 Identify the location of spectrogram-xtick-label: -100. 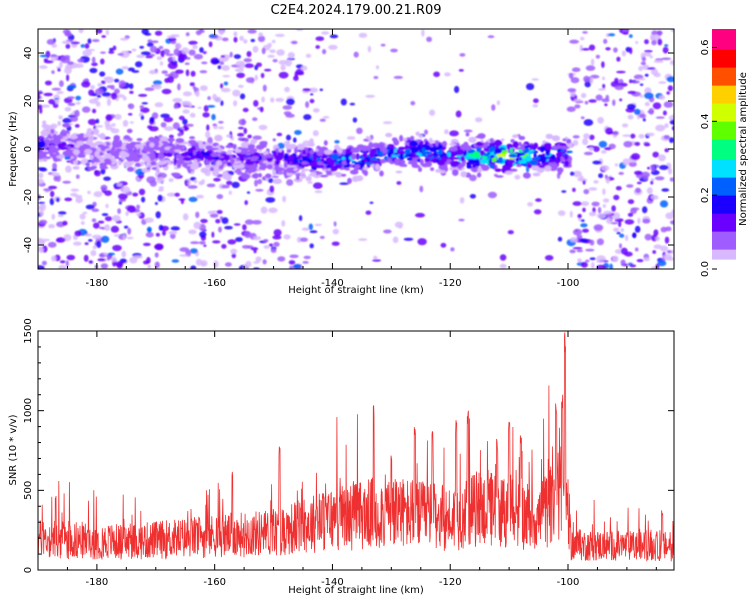
(568, 283).